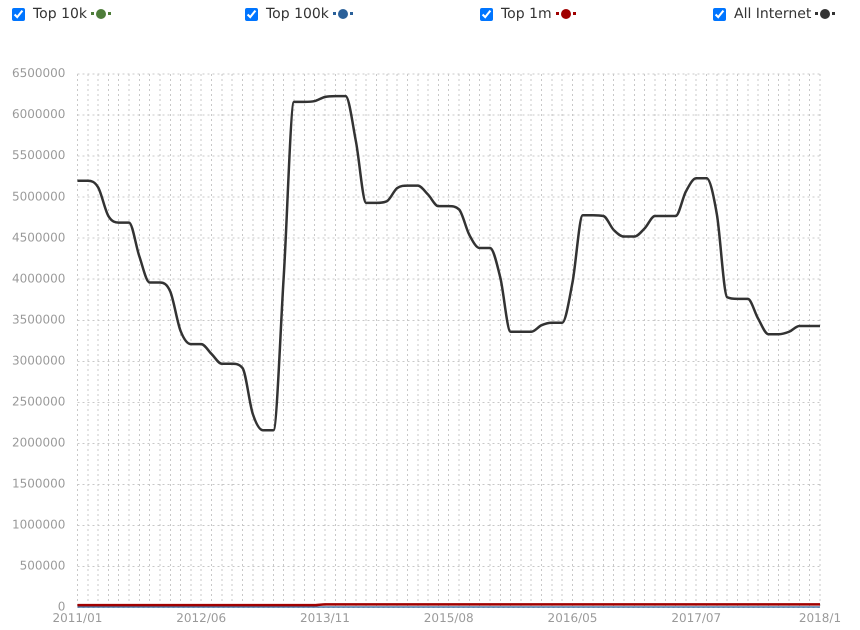 Image resolution: width=860 pixels, height=630 pixels. Describe the element at coordinates (39, 114) in the screenshot. I see `y-tick-label: 6000000` at that location.